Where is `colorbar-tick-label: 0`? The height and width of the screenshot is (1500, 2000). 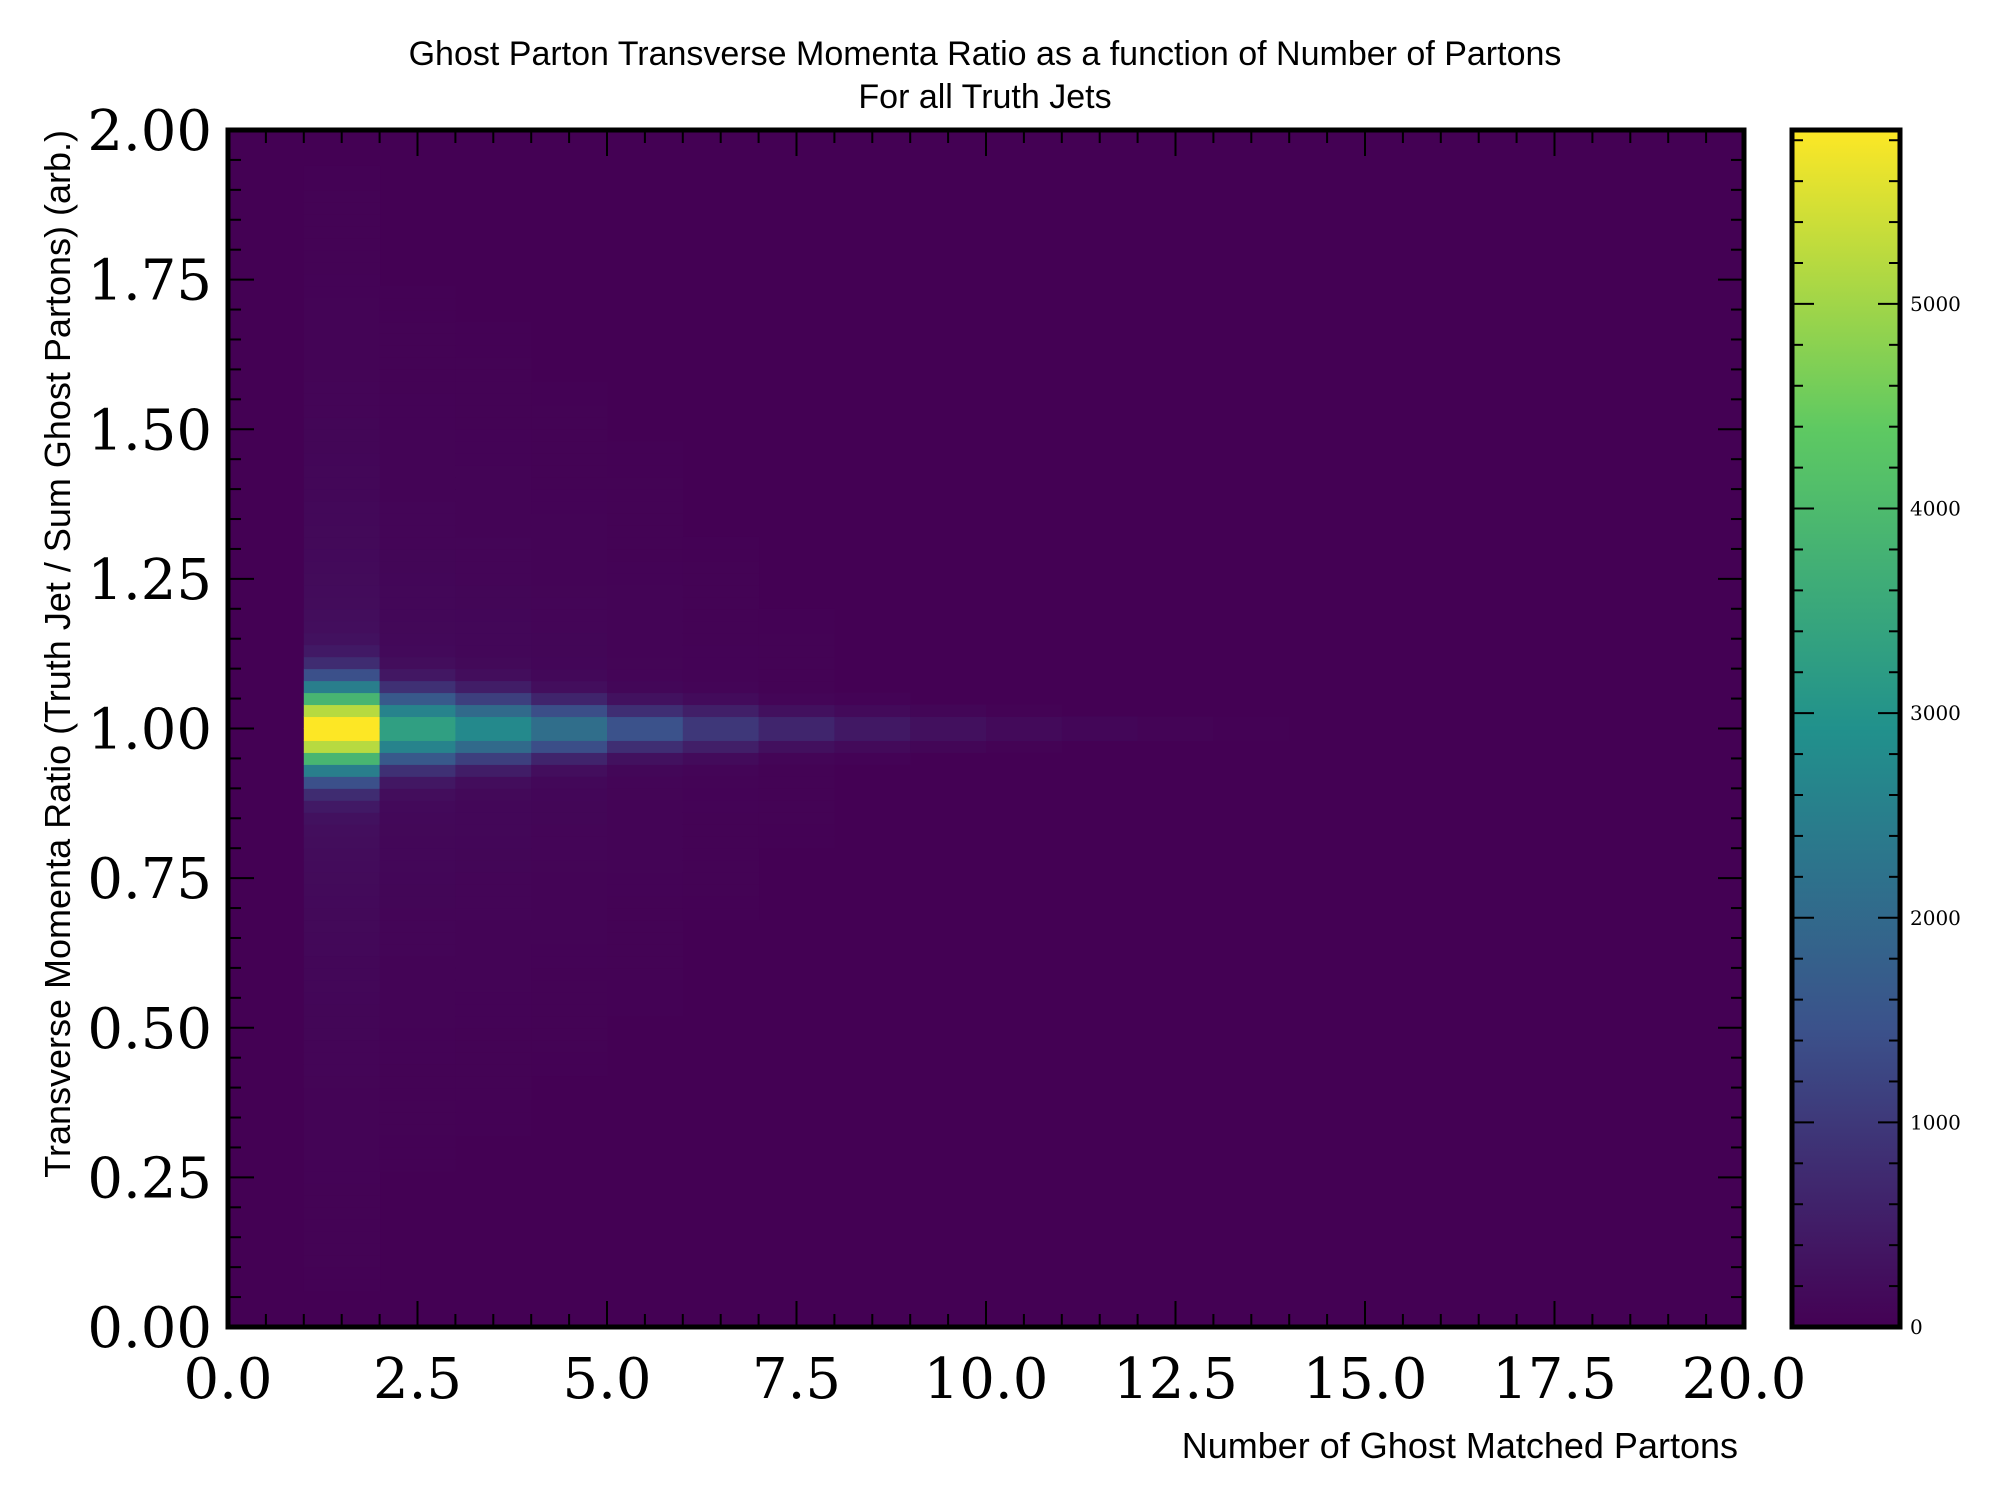
colorbar-tick-label: 0 is located at coordinates (1916, 1327).